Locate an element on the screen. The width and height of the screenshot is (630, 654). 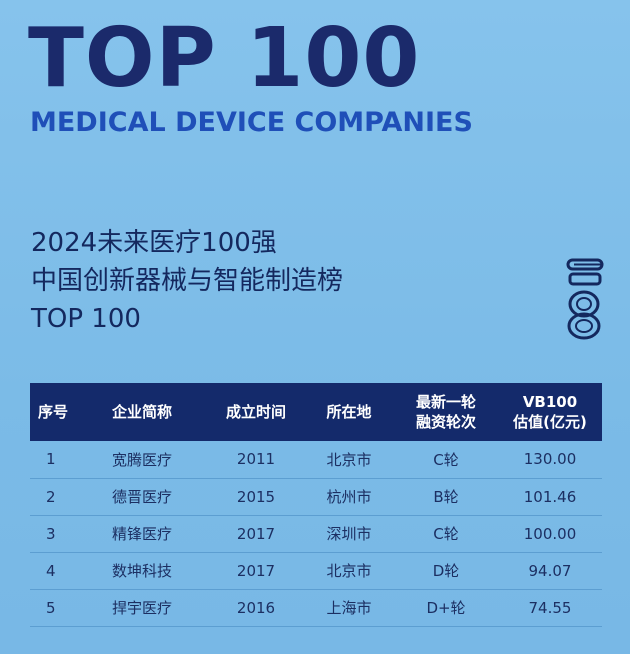
ranking-title: 2024未来医疗100强 中国创新器械与智能制造榜 TOP 100 is located at coordinates (187, 281).